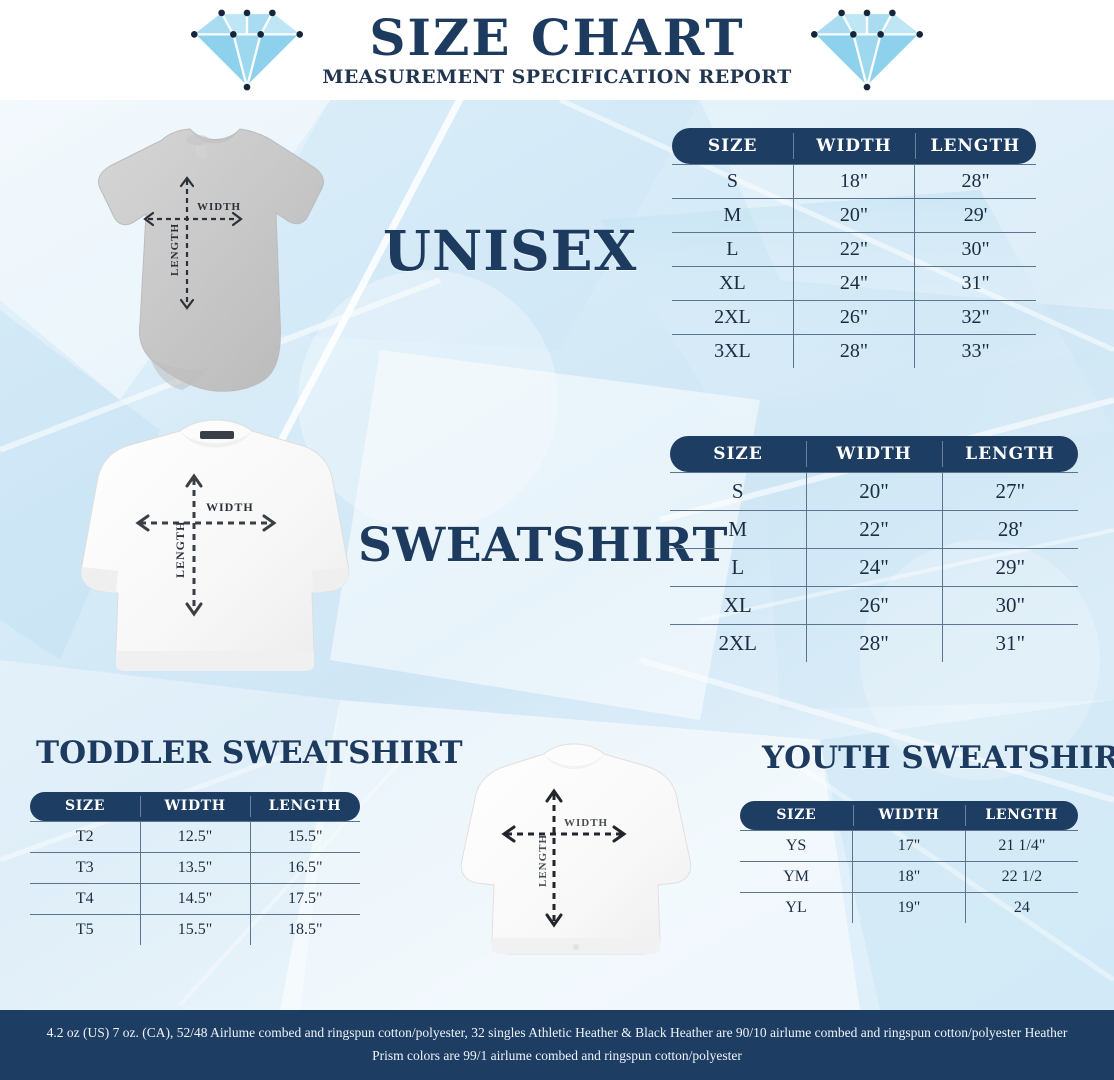  I want to click on cell-width: 14.5", so click(195, 898).